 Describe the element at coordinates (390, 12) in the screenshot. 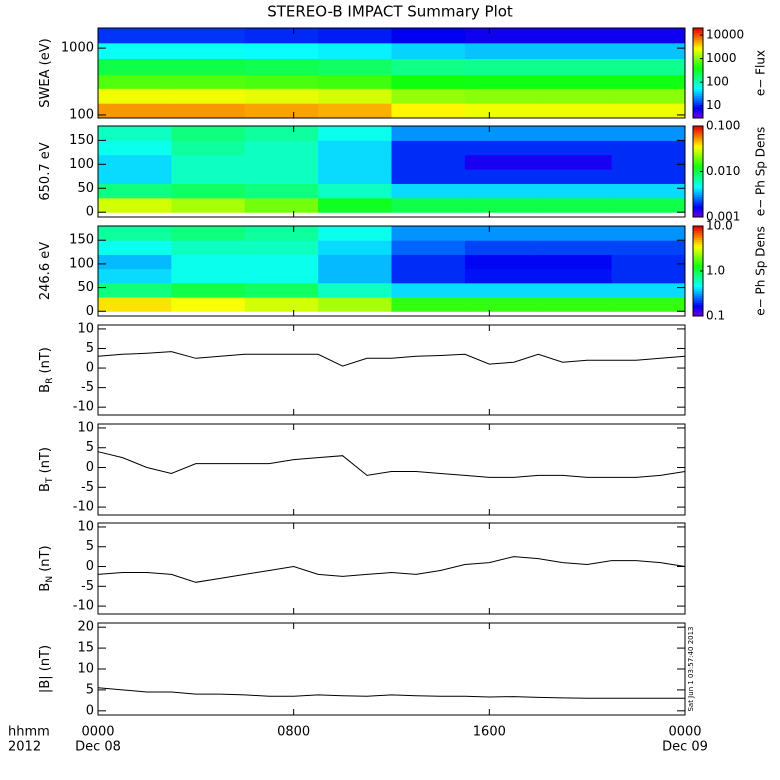

I see `chart-title: STEREO-B IMPACT Summary Plot` at that location.